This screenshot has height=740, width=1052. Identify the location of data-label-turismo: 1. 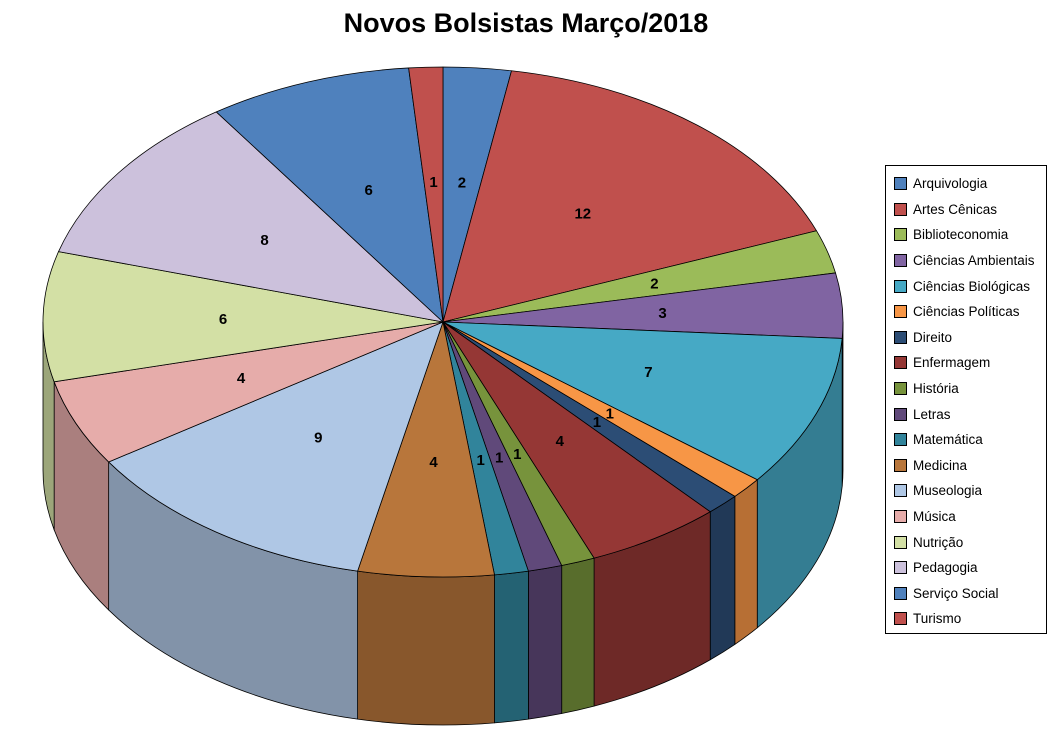
(433, 182).